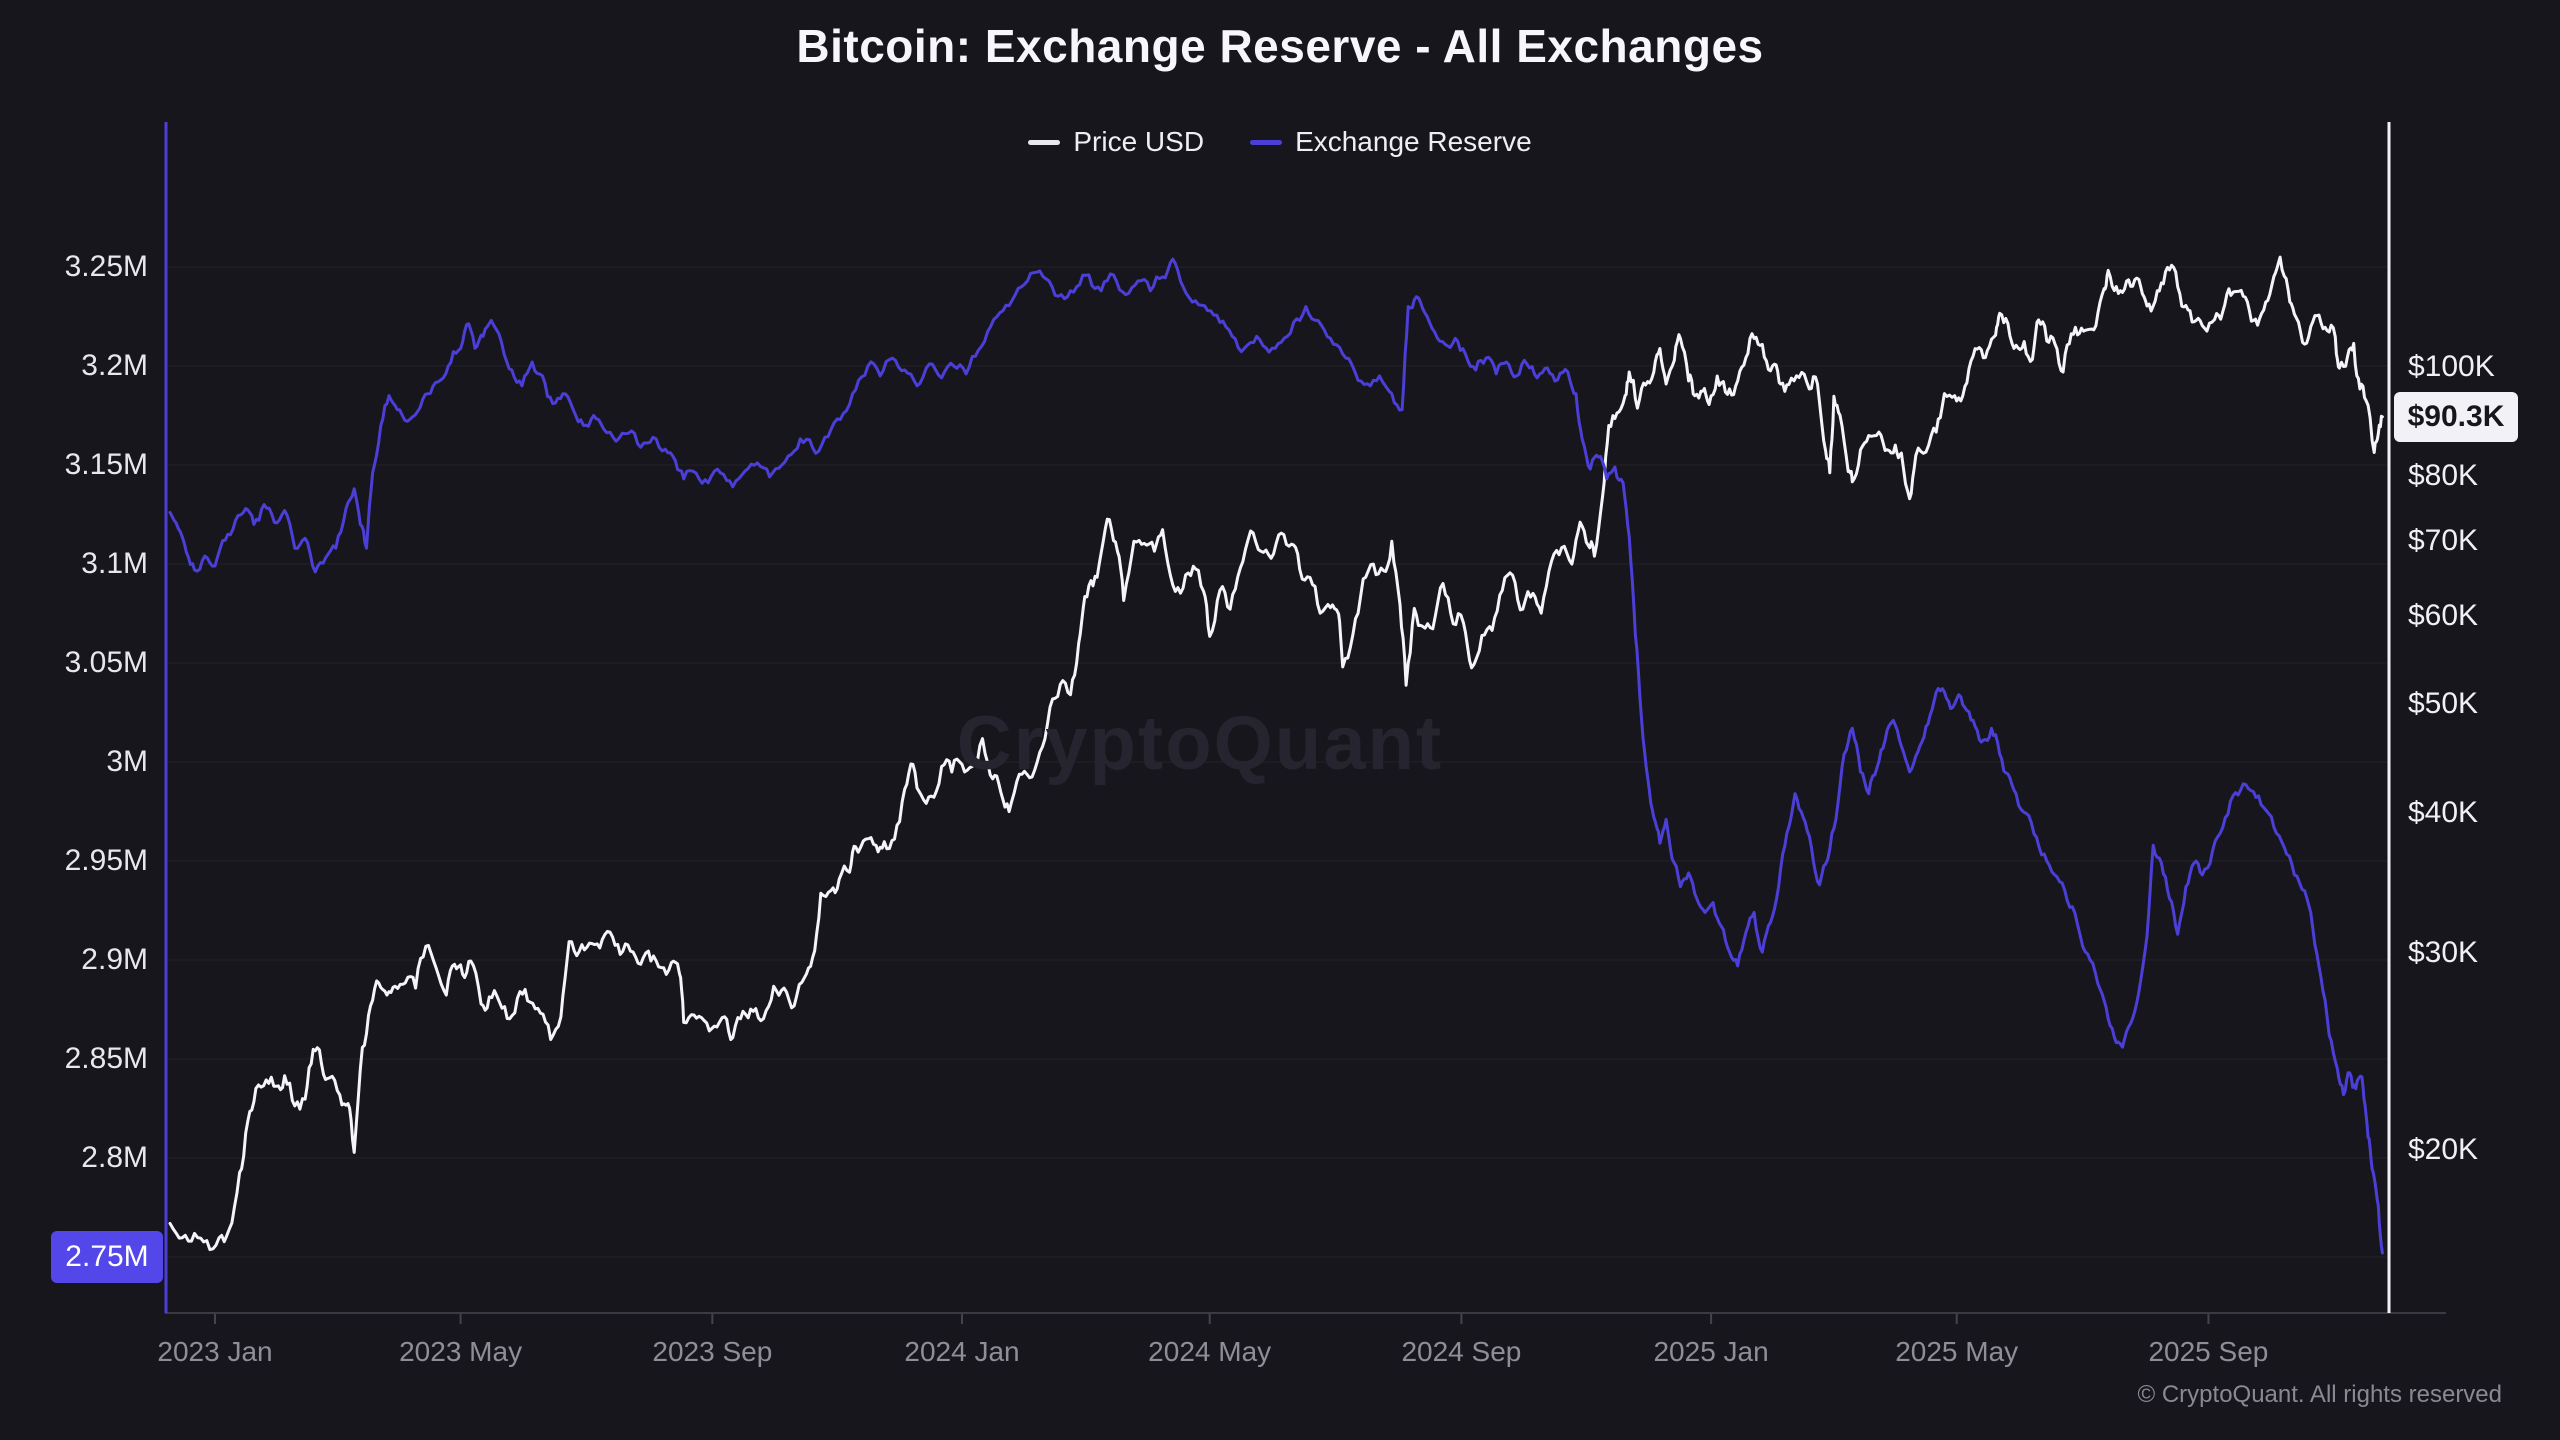  I want to click on y-axis-left-tick-label: 2.9M, so click(114, 959).